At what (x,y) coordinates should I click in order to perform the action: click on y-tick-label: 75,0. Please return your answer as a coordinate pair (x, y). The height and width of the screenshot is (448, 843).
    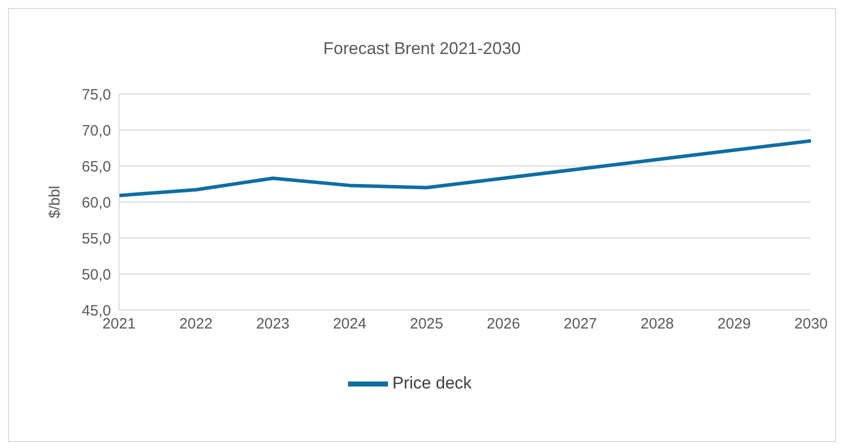
    Looking at the image, I should click on (96, 95).